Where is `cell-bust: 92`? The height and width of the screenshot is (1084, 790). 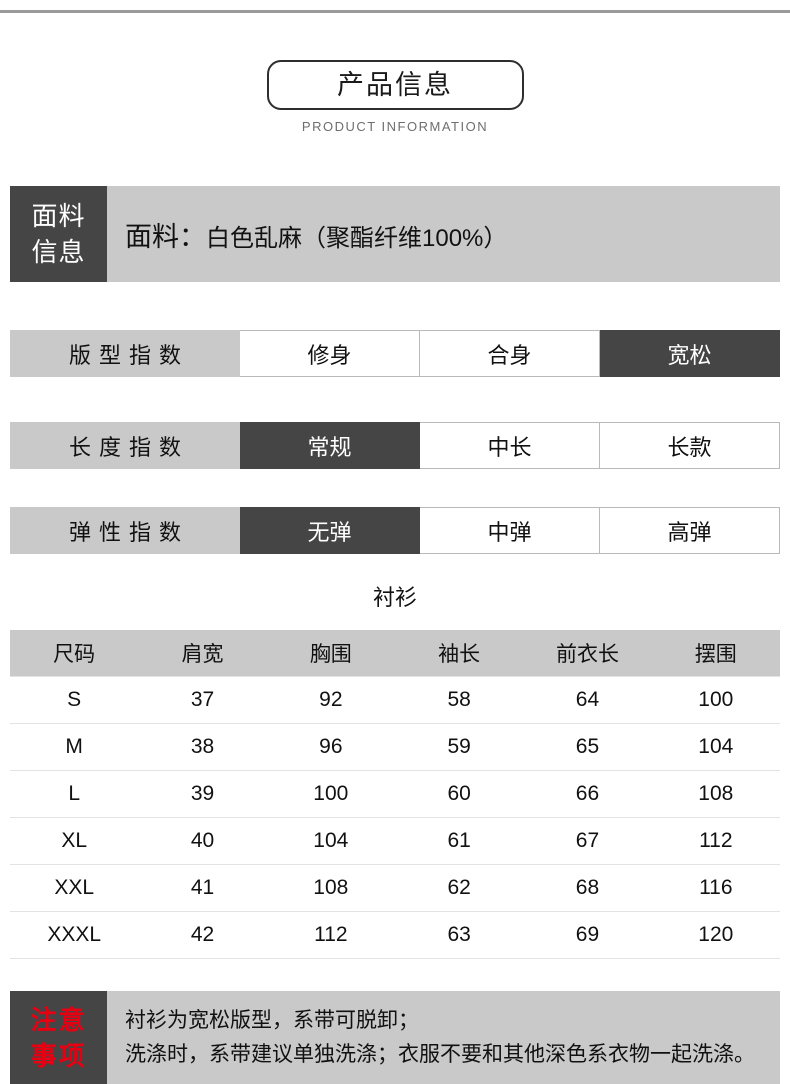 cell-bust: 92 is located at coordinates (331, 699).